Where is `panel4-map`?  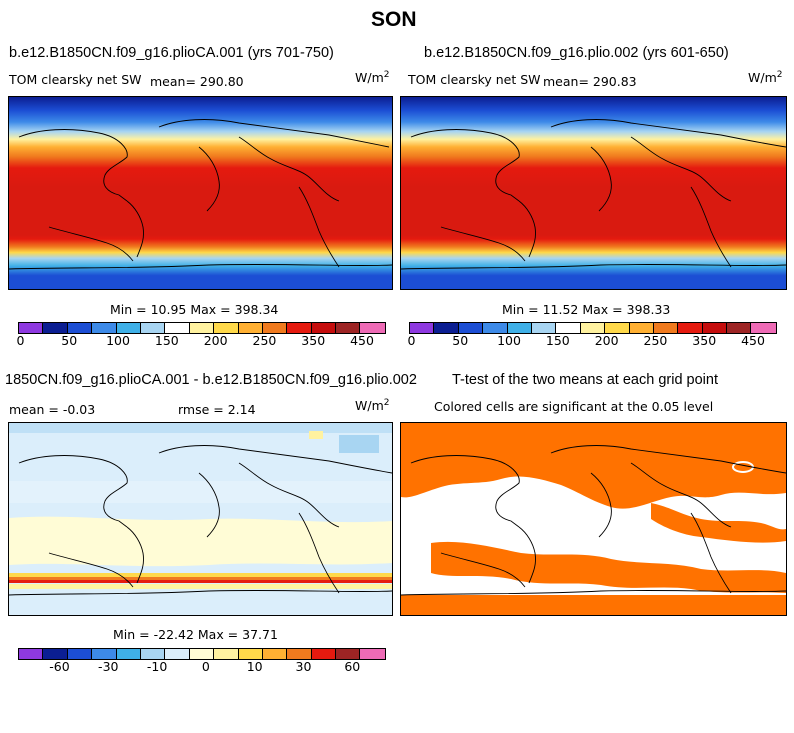 panel4-map is located at coordinates (593, 519).